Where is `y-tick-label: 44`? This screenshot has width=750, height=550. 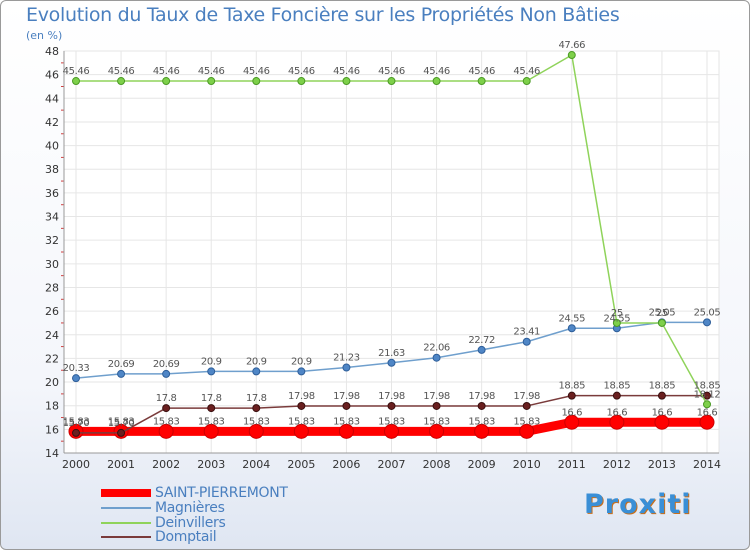
y-tick-label: 44 is located at coordinates (52, 98).